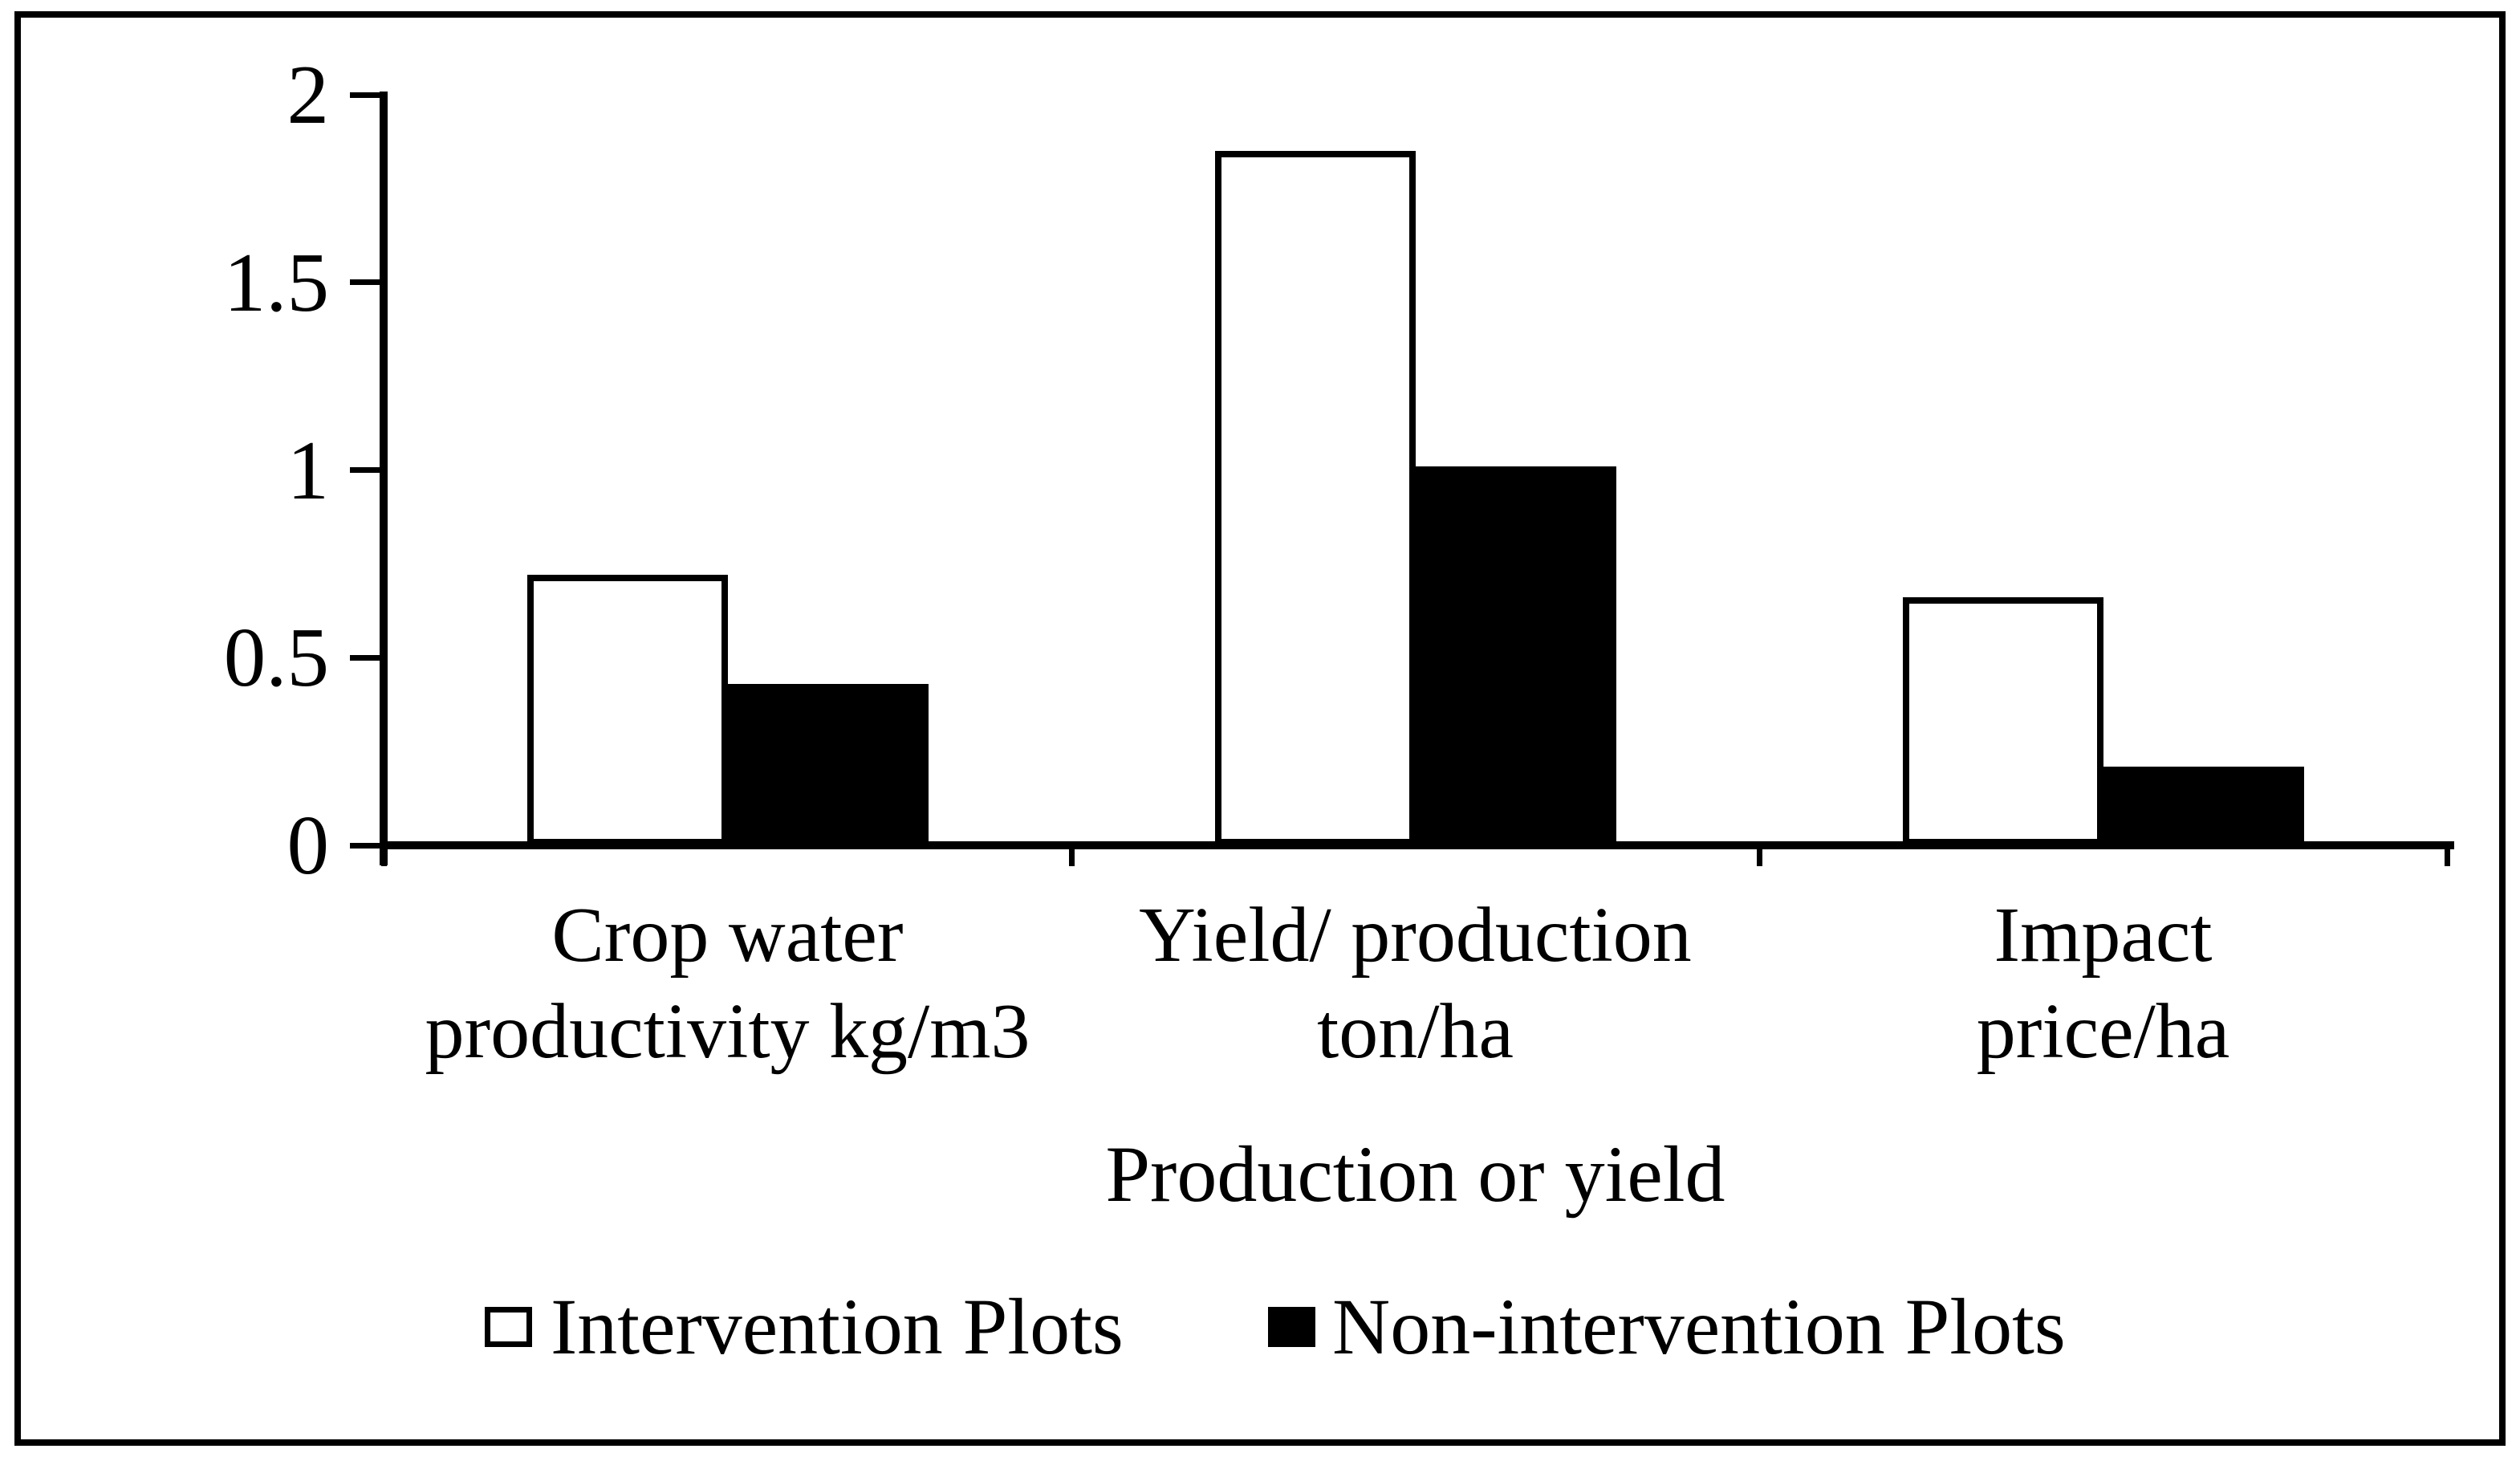 Image resolution: width=2520 pixels, height=1457 pixels. What do you see at coordinates (276, 657) in the screenshot?
I see `y-tick-label: 0.5` at bounding box center [276, 657].